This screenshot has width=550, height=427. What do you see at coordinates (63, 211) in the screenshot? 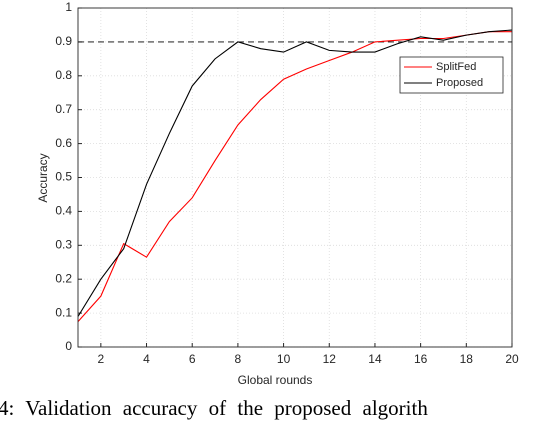
I see `y-tick-label: 0.4` at bounding box center [63, 211].